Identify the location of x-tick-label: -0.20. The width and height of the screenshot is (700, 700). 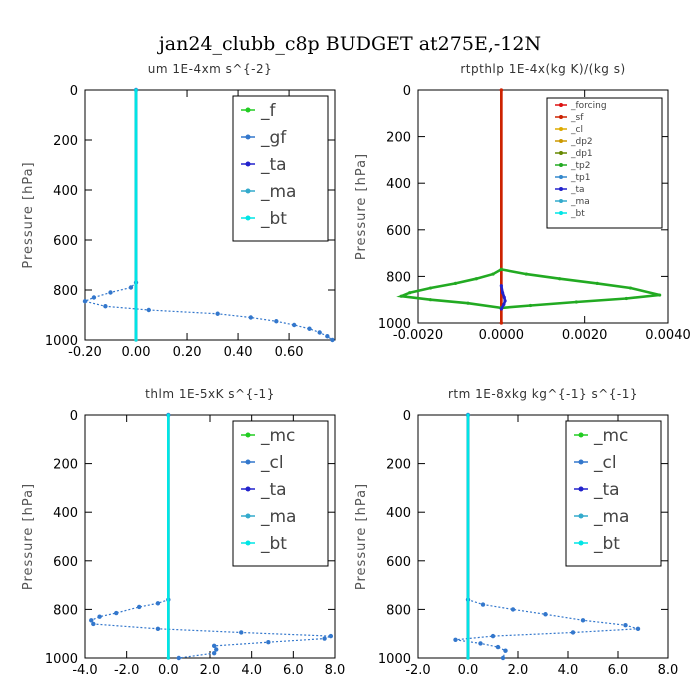
(85, 352).